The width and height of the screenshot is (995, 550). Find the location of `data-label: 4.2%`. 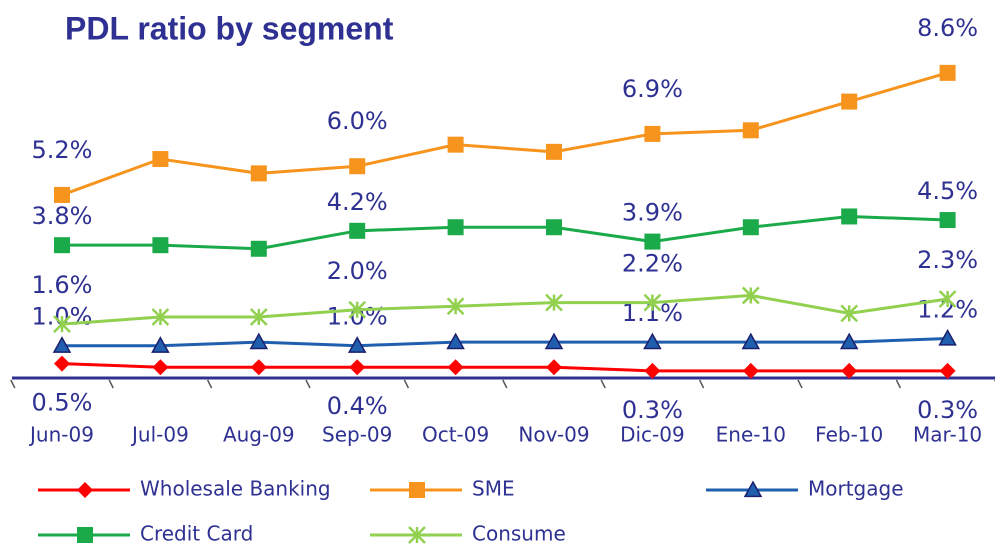

data-label: 4.2% is located at coordinates (357, 202).